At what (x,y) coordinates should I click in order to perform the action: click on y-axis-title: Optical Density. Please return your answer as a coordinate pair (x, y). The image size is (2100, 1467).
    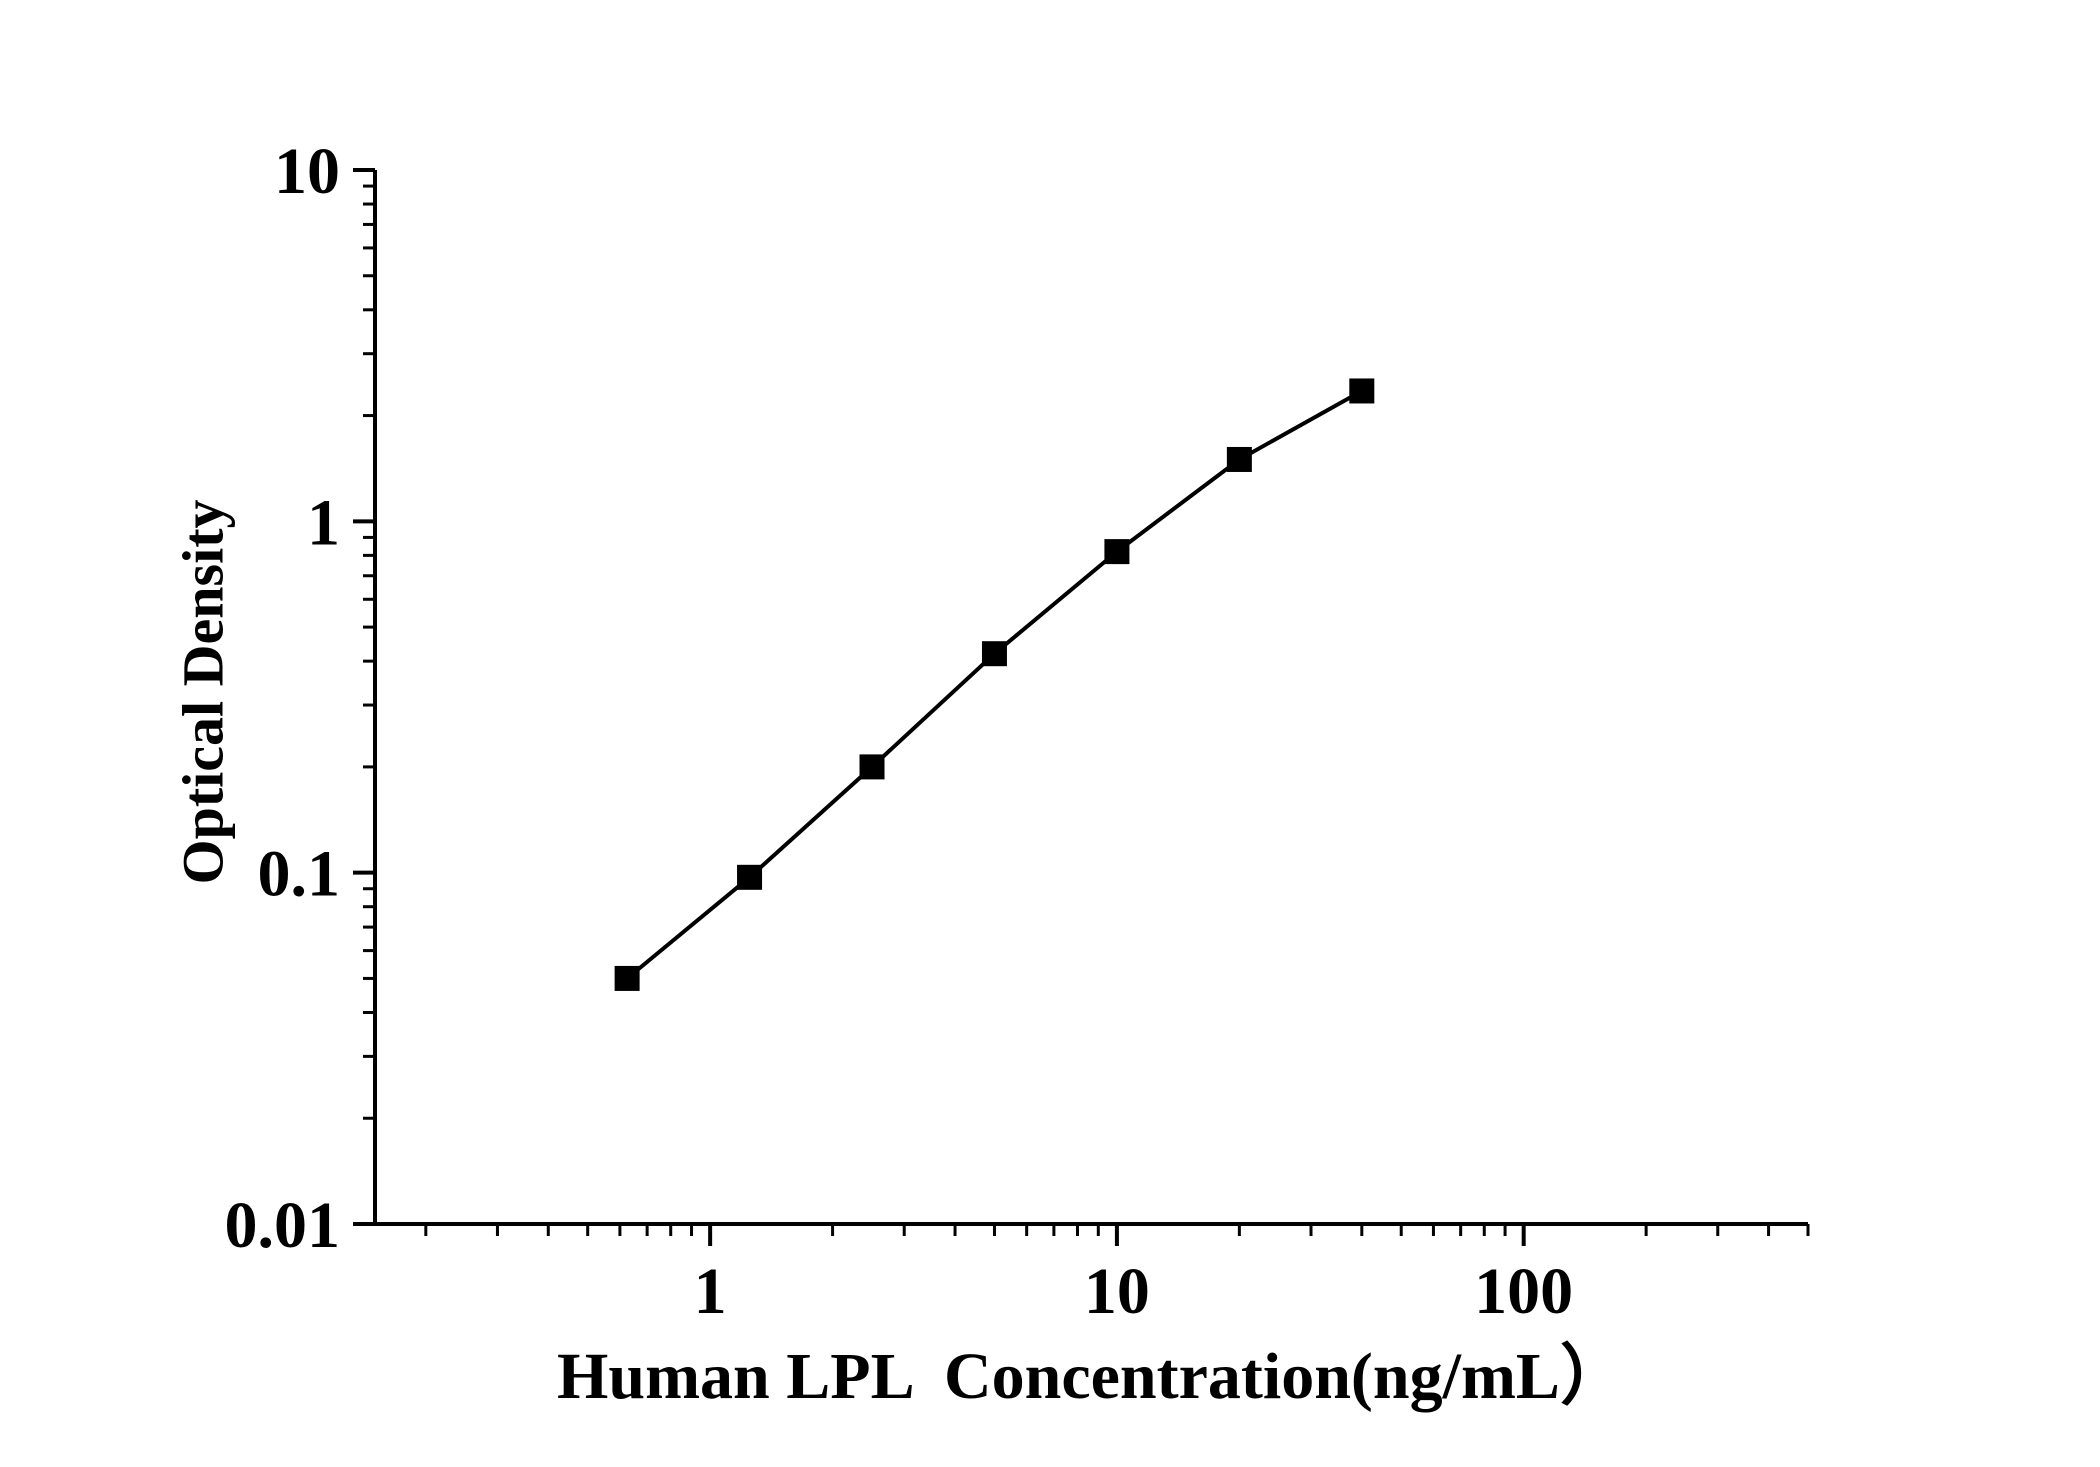
    Looking at the image, I should click on (203, 692).